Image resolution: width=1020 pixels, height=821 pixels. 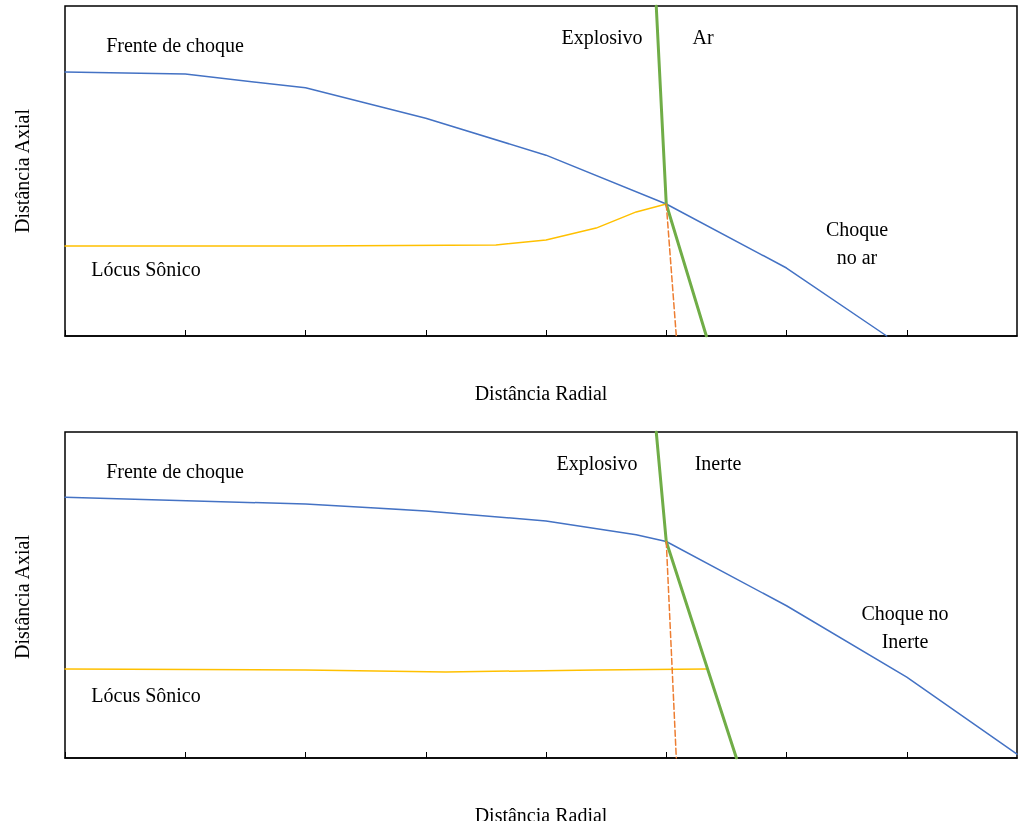 I want to click on x-axis-title: Distância Radial, so click(x=541, y=393).